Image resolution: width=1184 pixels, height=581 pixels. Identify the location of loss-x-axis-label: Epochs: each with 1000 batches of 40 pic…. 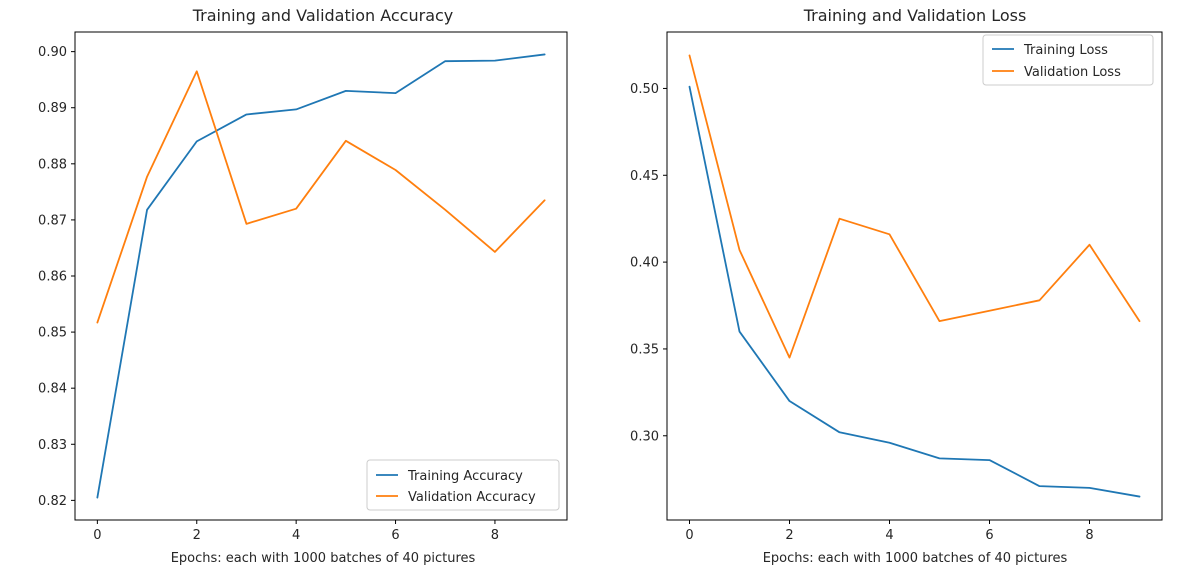
(915, 558).